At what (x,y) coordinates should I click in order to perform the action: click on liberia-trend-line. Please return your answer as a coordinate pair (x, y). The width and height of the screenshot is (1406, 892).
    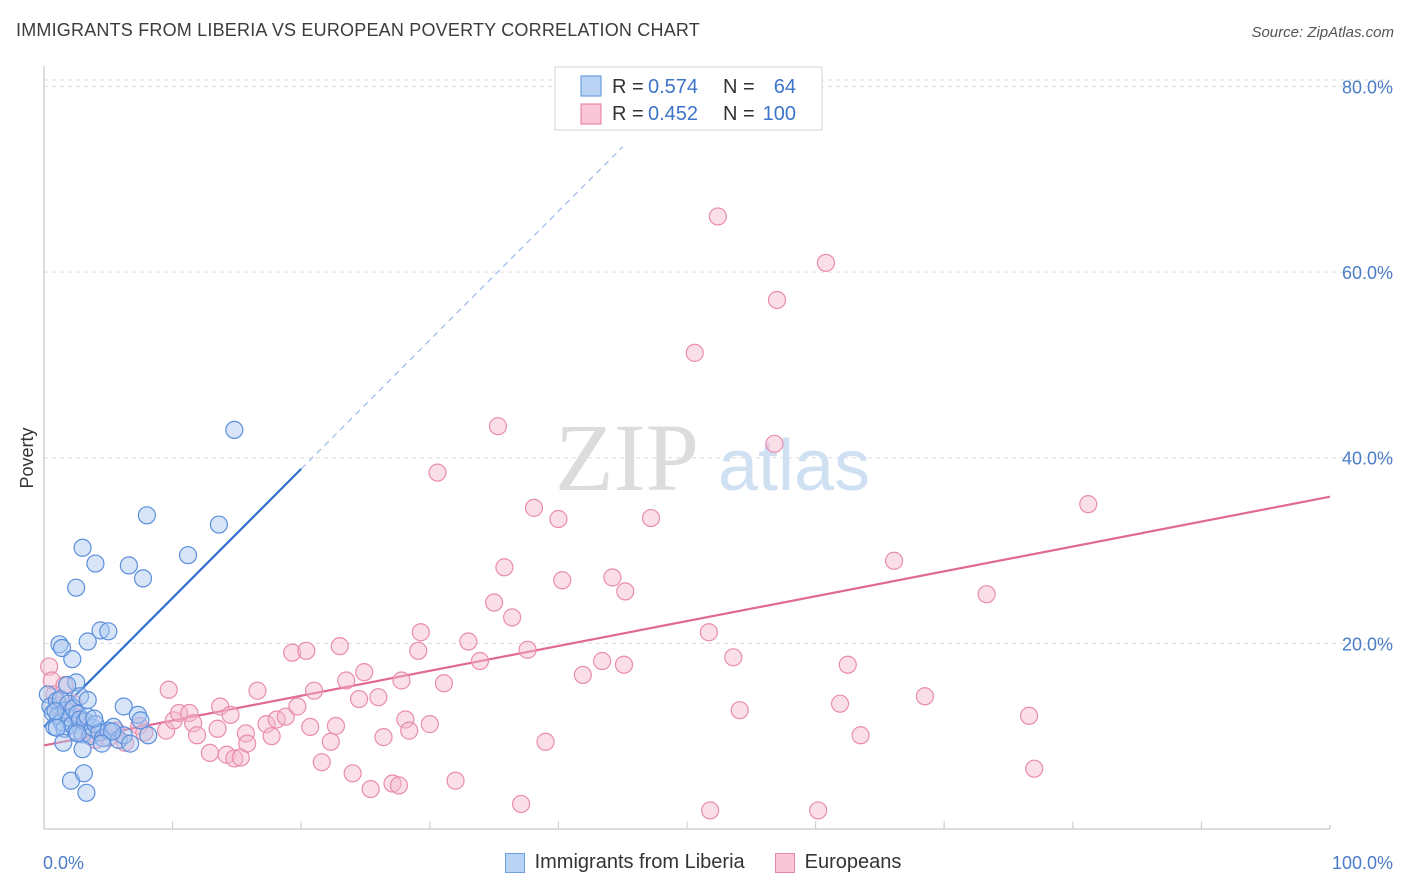
    Looking at the image, I should click on (172, 598).